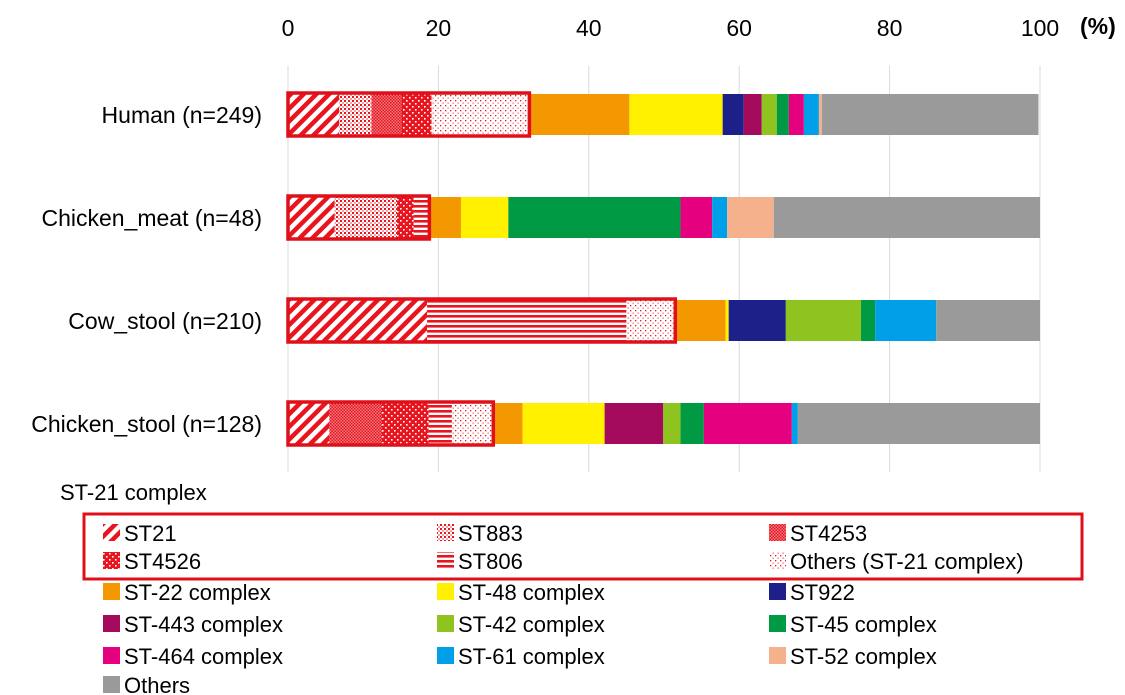  I want to click on x-tick-label: 100, so click(1040, 28).